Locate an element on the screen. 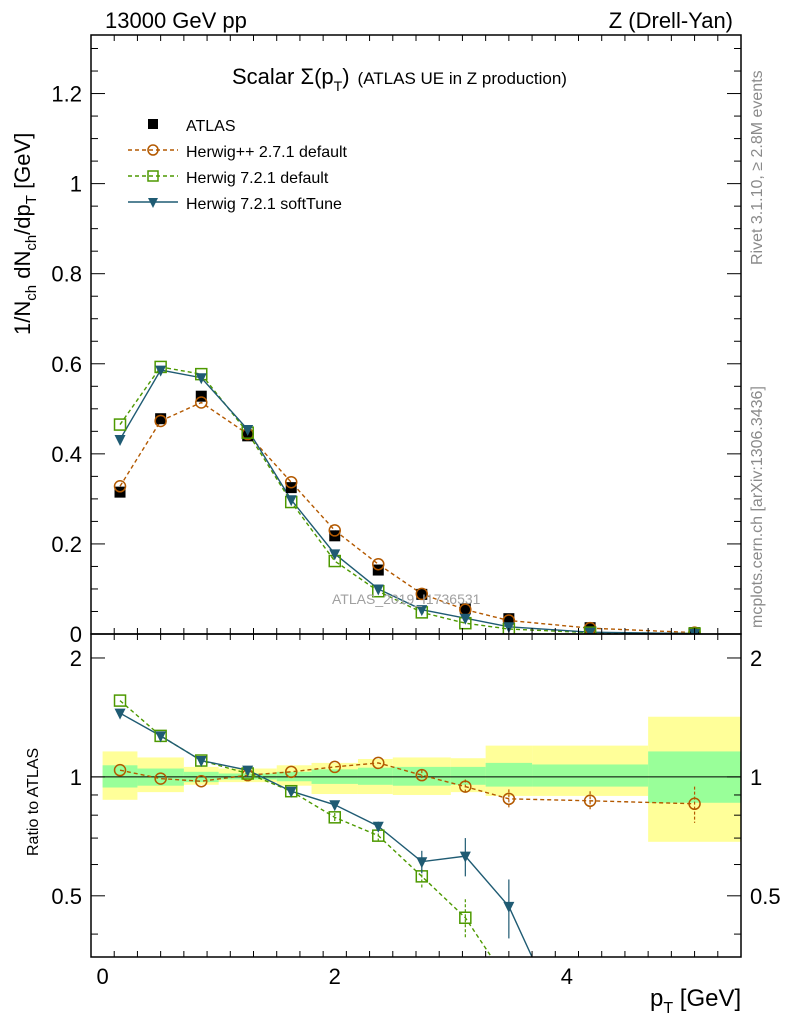  analysis-watermark: ATLAS_2019_I1736531 is located at coordinates (406, 599).